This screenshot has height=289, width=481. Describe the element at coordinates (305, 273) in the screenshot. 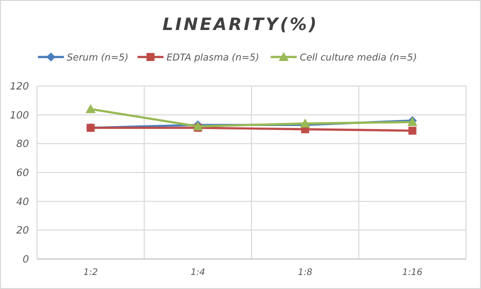

I see `x-tick-label: 1:8` at that location.